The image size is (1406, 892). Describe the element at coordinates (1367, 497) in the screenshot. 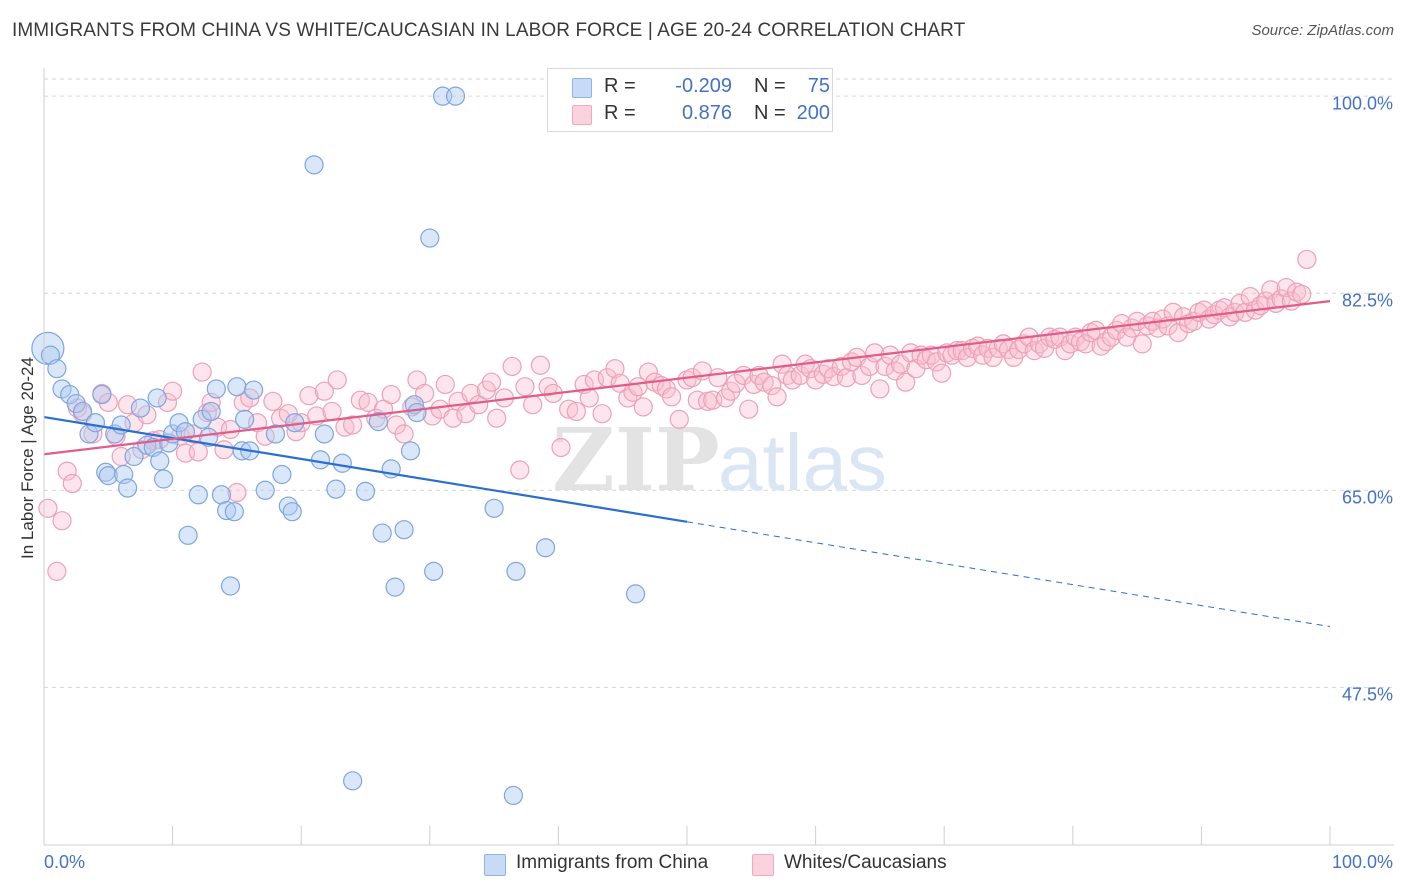

I see `y-tick-label: 65.0%` at that location.